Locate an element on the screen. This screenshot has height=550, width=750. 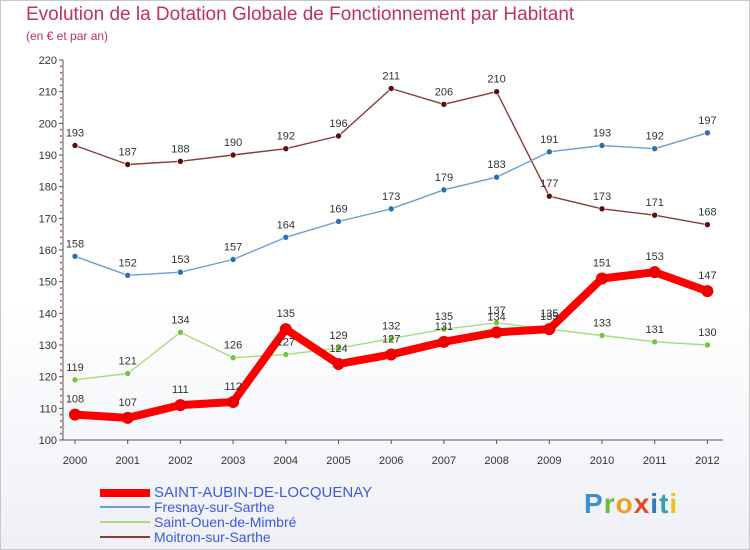
x-tick-label: 2003 is located at coordinates (233, 461).